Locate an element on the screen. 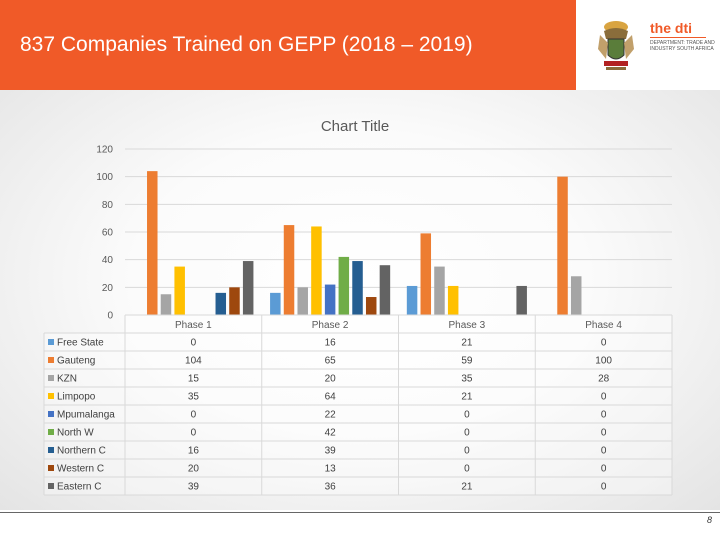  data-label: 100 is located at coordinates (603, 361).